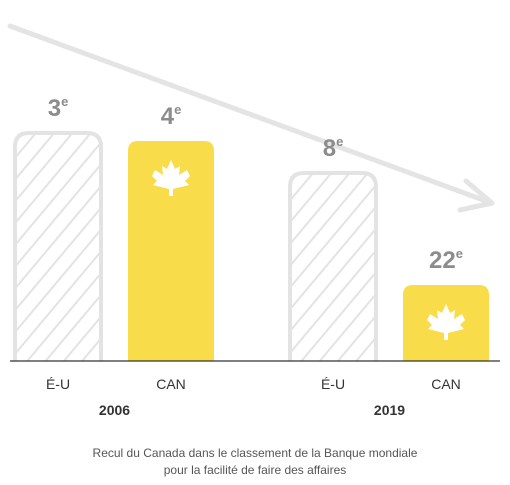 This screenshot has width=510, height=485. I want to click on rank-label-group-2019-can: 22e, so click(446, 260).